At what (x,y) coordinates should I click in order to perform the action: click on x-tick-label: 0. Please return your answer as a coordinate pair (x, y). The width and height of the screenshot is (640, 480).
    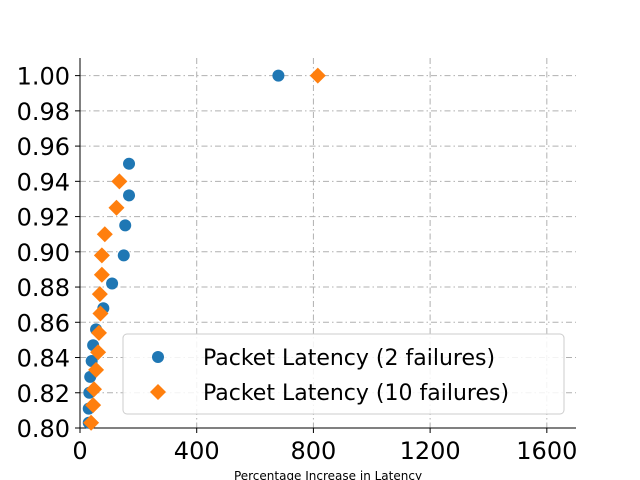
    Looking at the image, I should click on (79, 451).